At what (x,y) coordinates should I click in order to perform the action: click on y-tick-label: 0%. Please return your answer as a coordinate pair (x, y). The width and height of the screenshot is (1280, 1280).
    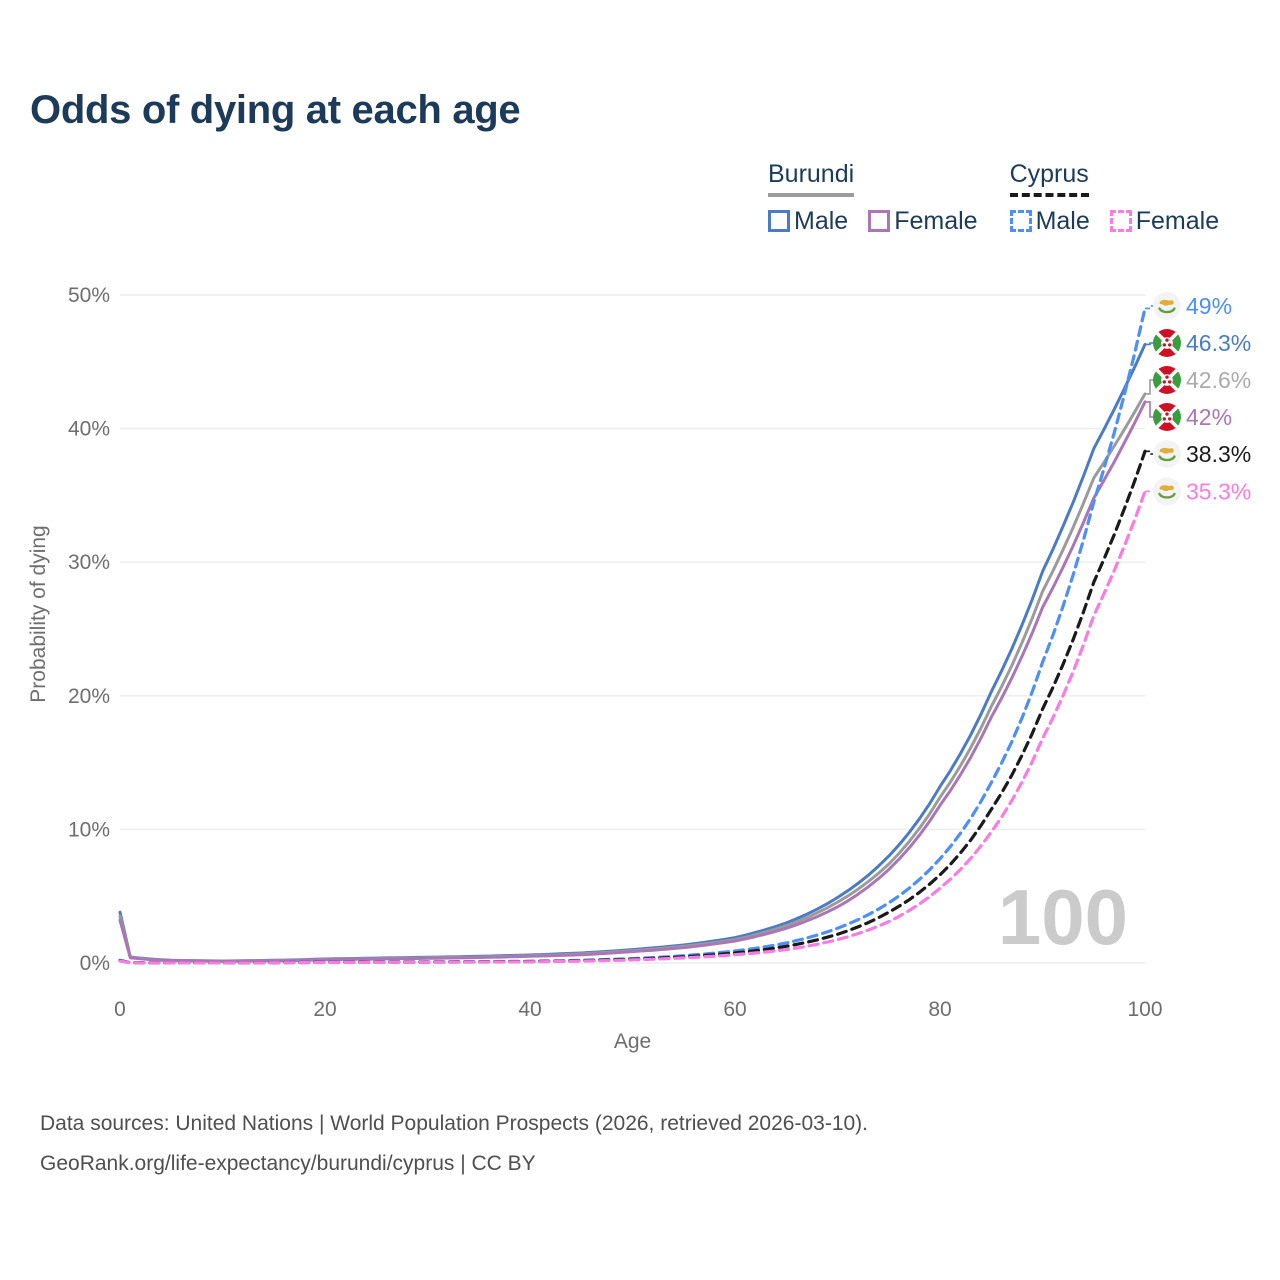
    Looking at the image, I should click on (95, 963).